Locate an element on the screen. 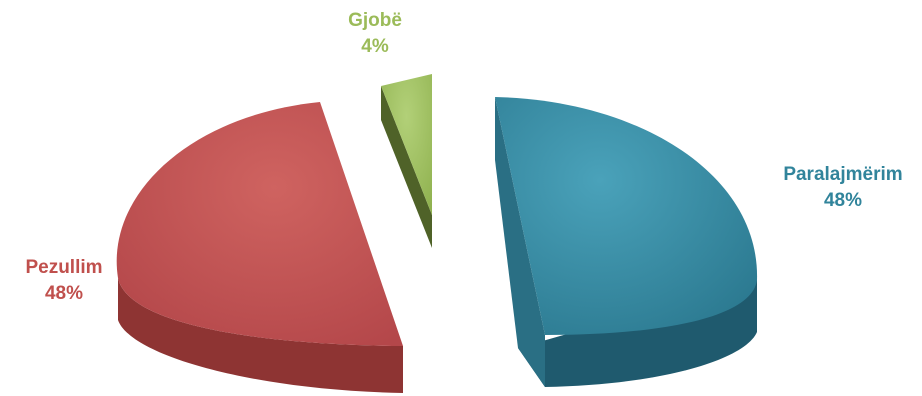 Image resolution: width=922 pixels, height=396 pixels. label-paralajmerim-value: 48% is located at coordinates (843, 200).